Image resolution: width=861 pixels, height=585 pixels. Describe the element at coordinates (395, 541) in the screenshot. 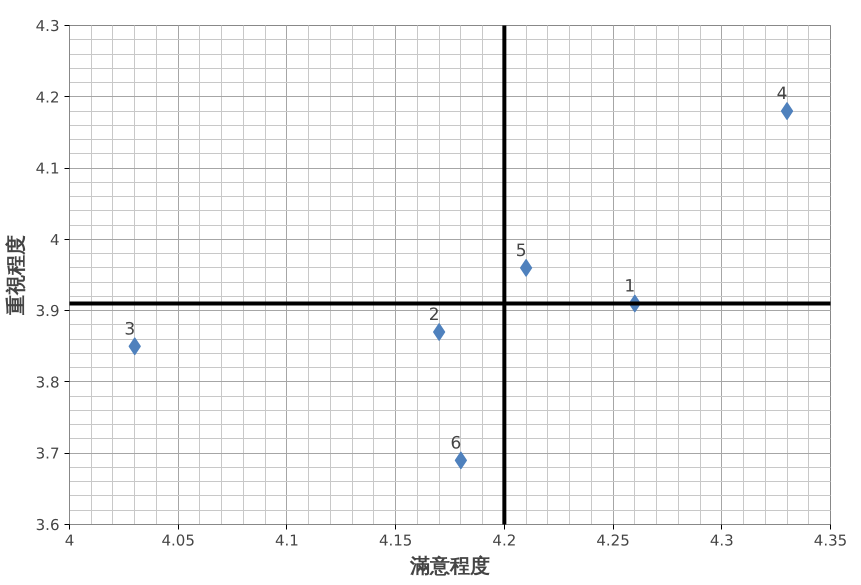

I see `x-tick-label: 4.15` at that location.